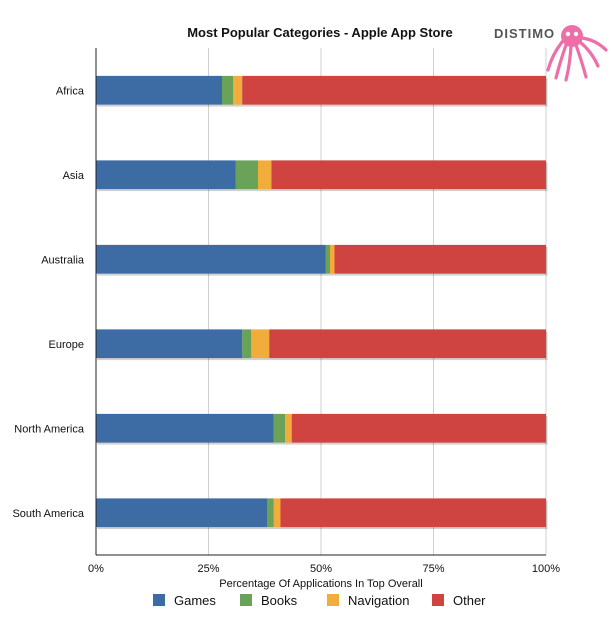  I want to click on bar-africa-navigation, so click(238, 90).